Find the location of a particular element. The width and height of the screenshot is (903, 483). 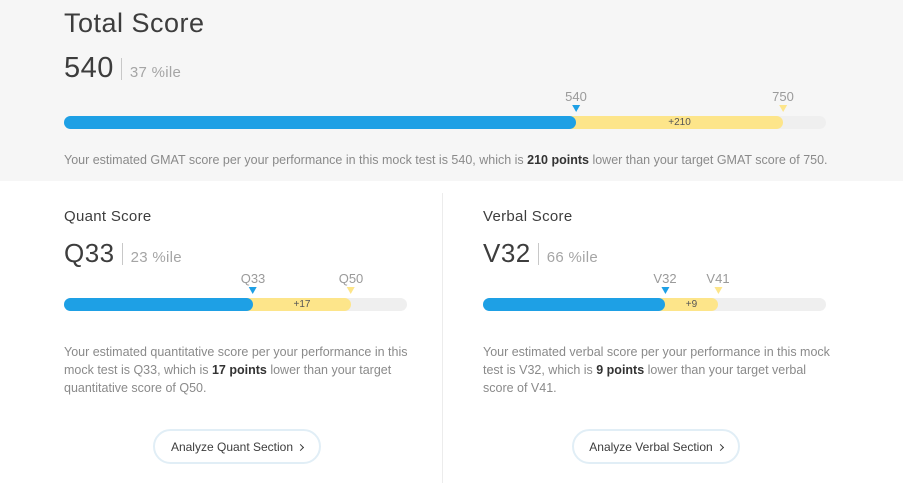

current-score-marker: V32 is located at coordinates (665, 282).